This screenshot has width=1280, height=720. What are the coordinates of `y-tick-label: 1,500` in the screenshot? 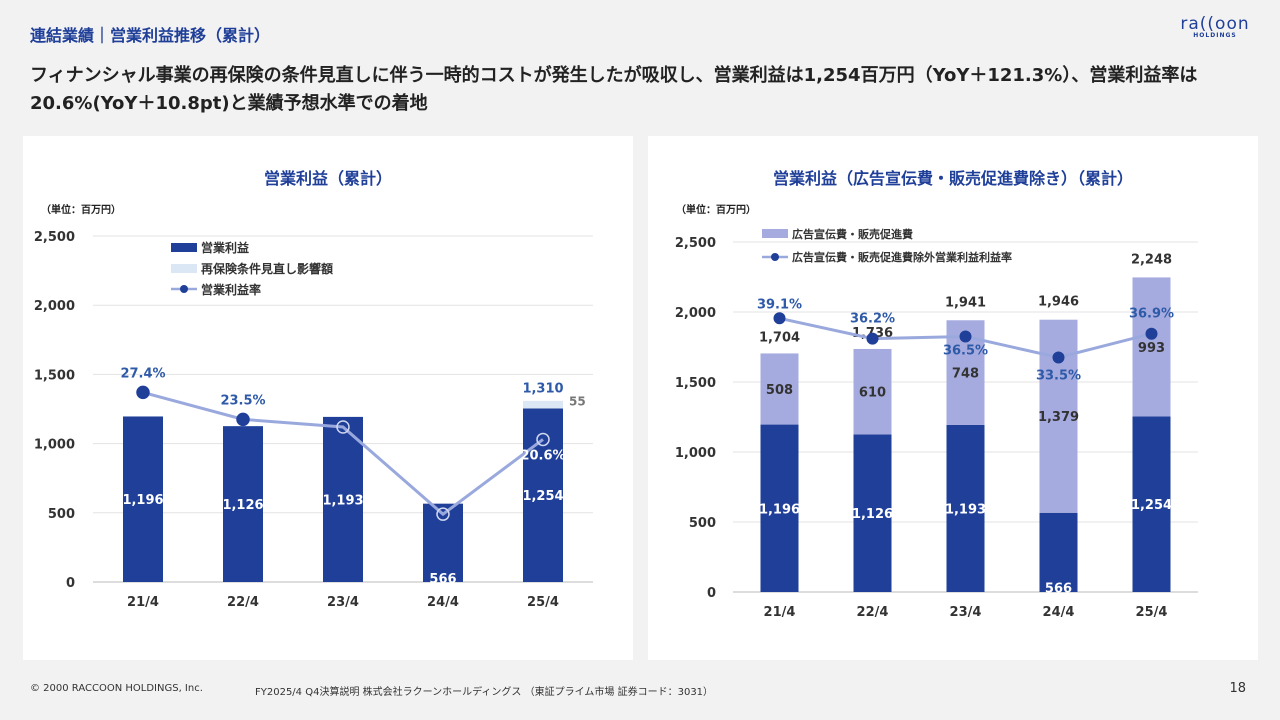 It's located at (695, 383).